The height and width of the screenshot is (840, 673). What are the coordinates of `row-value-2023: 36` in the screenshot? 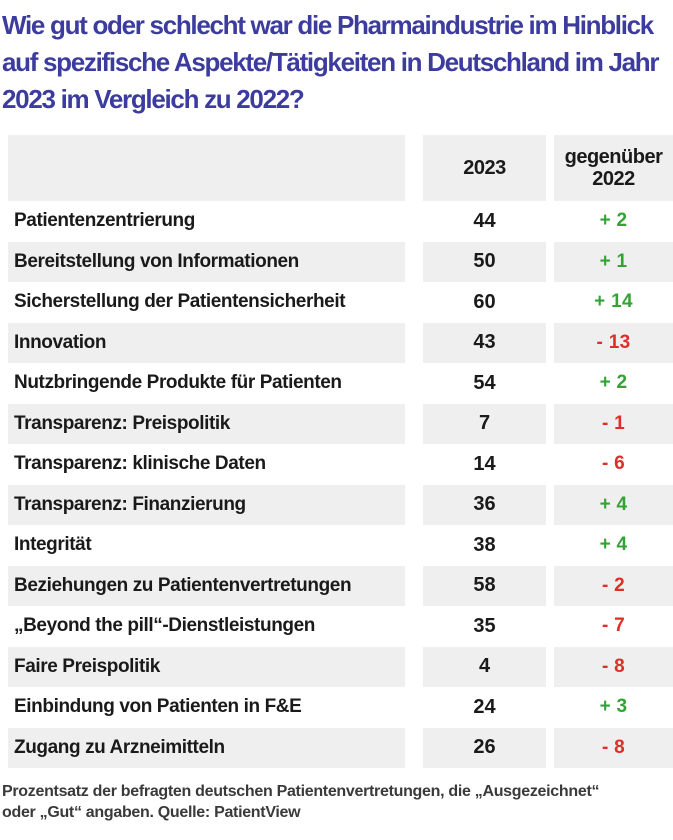 It's located at (484, 504).